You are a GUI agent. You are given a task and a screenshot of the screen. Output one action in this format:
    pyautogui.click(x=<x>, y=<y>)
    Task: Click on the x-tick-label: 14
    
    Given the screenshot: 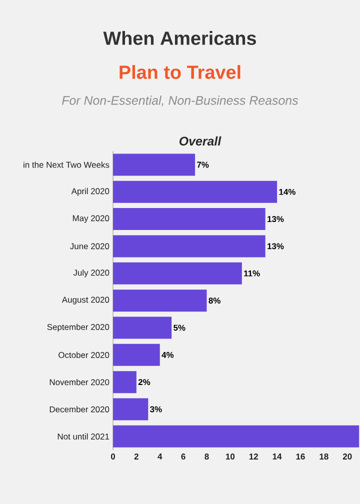 What is the action you would take?
    pyautogui.click(x=277, y=457)
    